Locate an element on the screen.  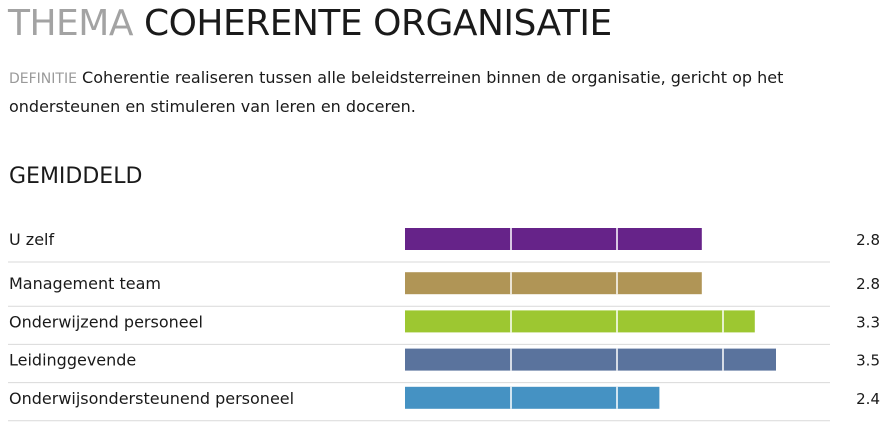
row-label: Leidinggevende is located at coordinates (72, 360).